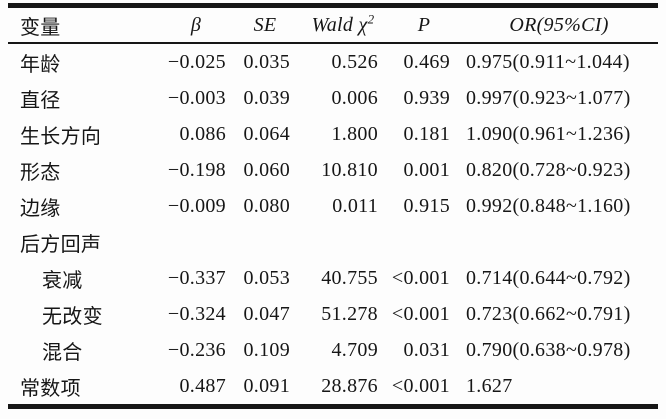 Image resolution: width=666 pixels, height=419 pixels. What do you see at coordinates (196, 277) in the screenshot?
I see `cell-beta: −0.337` at bounding box center [196, 277].